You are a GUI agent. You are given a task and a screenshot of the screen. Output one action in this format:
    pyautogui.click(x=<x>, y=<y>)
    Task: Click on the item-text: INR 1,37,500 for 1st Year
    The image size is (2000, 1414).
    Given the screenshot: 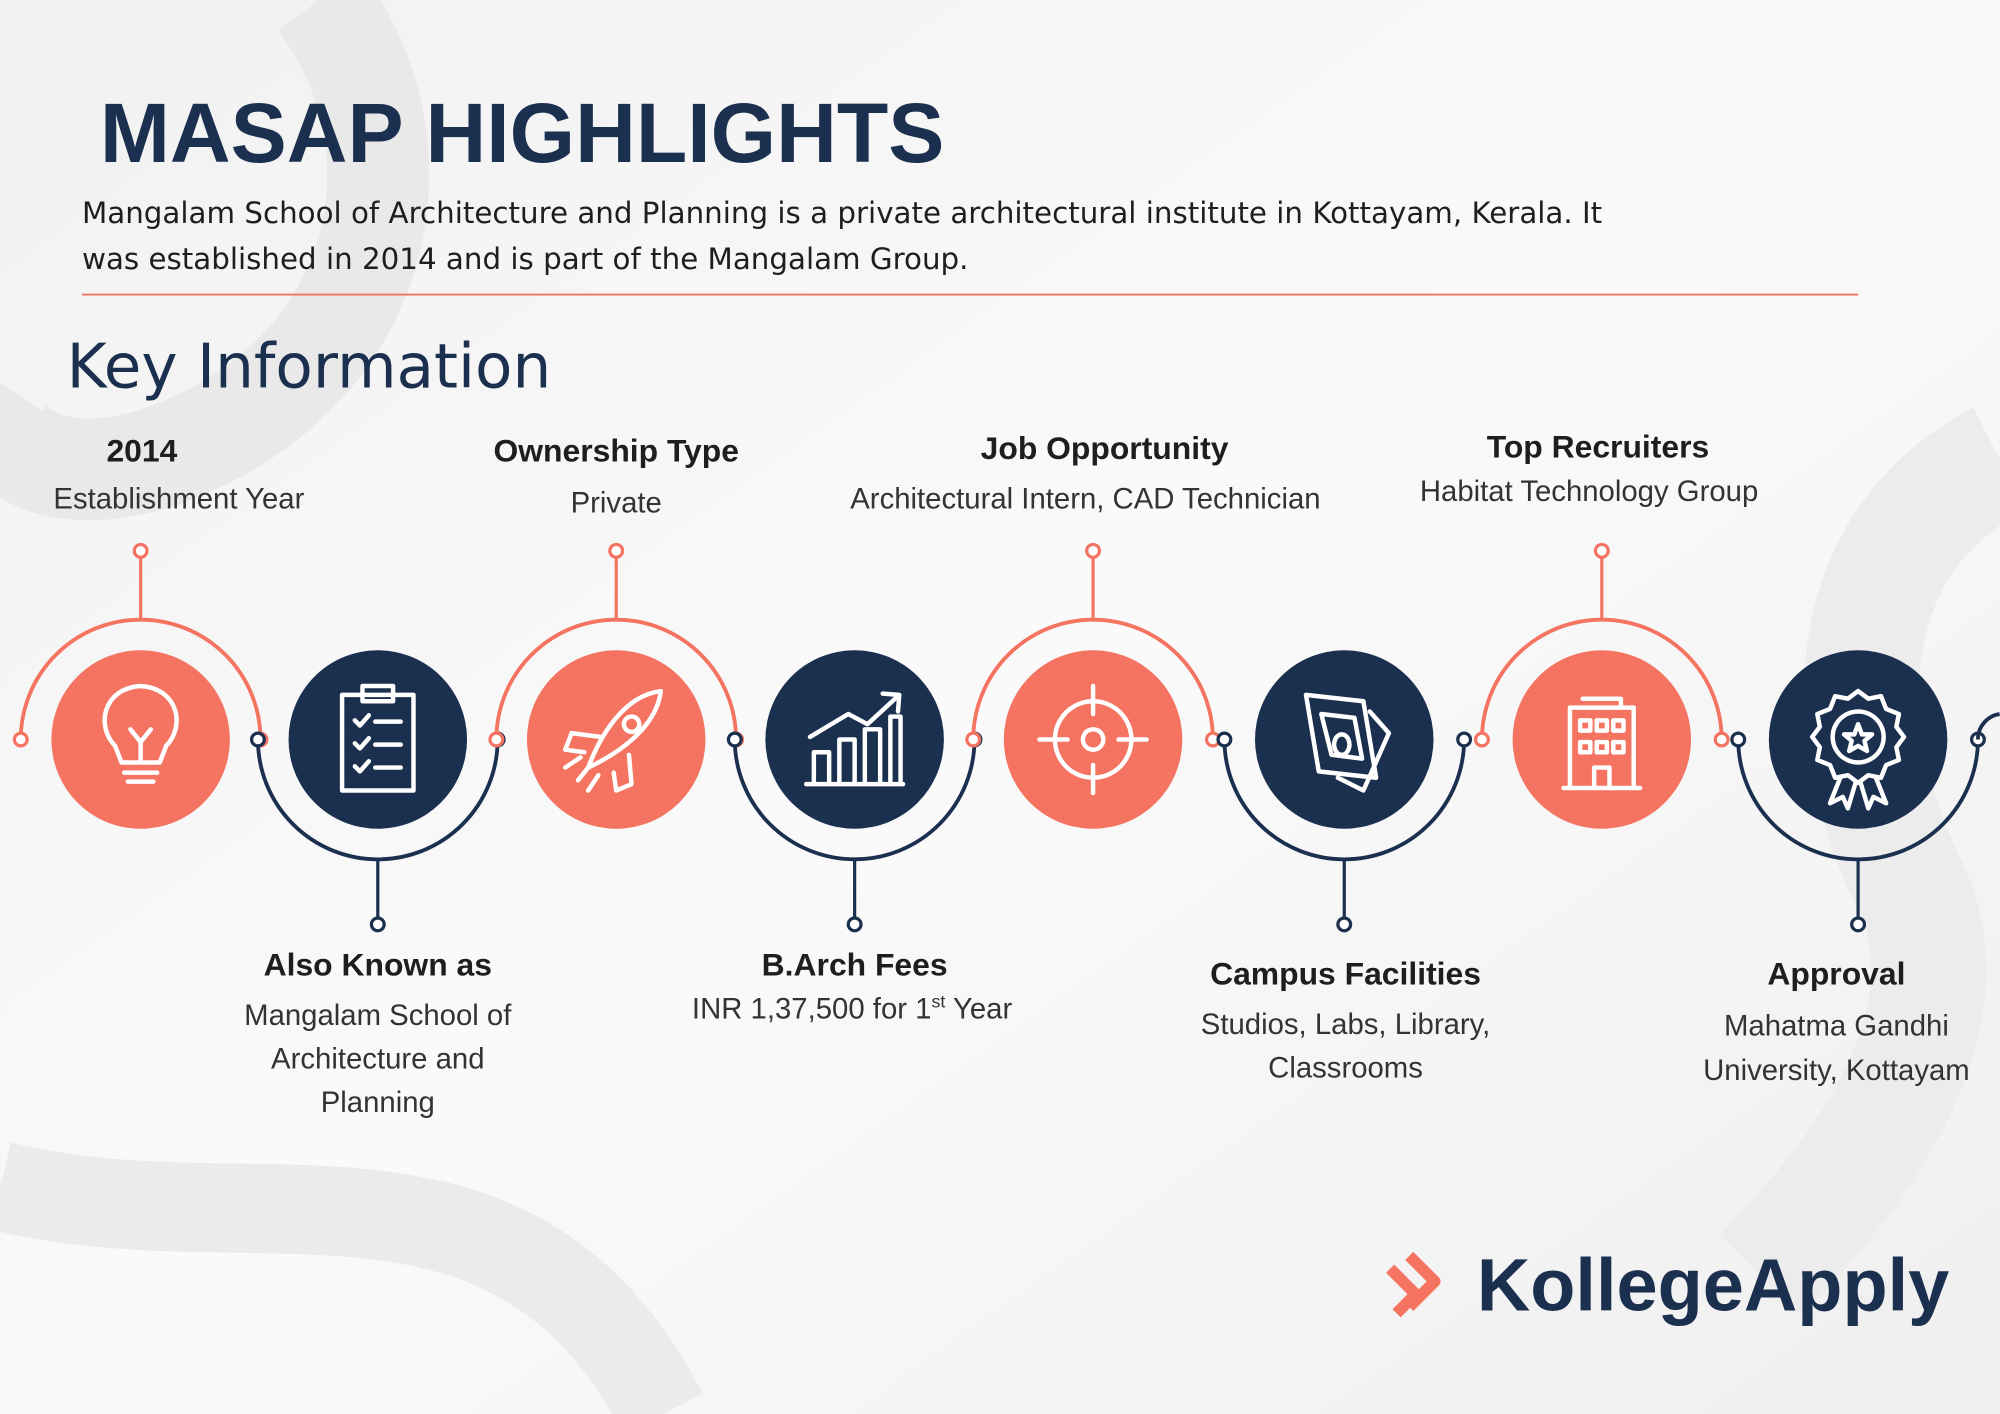 What is the action you would take?
    pyautogui.click(x=852, y=1008)
    